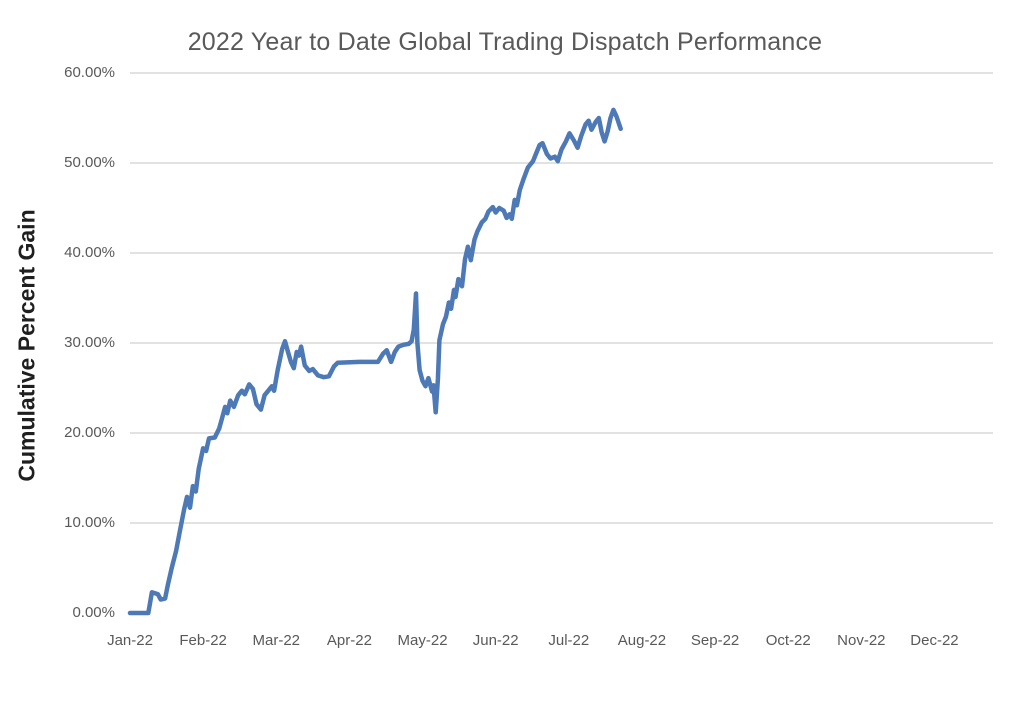 The width and height of the screenshot is (1030, 702). Describe the element at coordinates (861, 640) in the screenshot. I see `x-tick-label: Nov-22` at that location.